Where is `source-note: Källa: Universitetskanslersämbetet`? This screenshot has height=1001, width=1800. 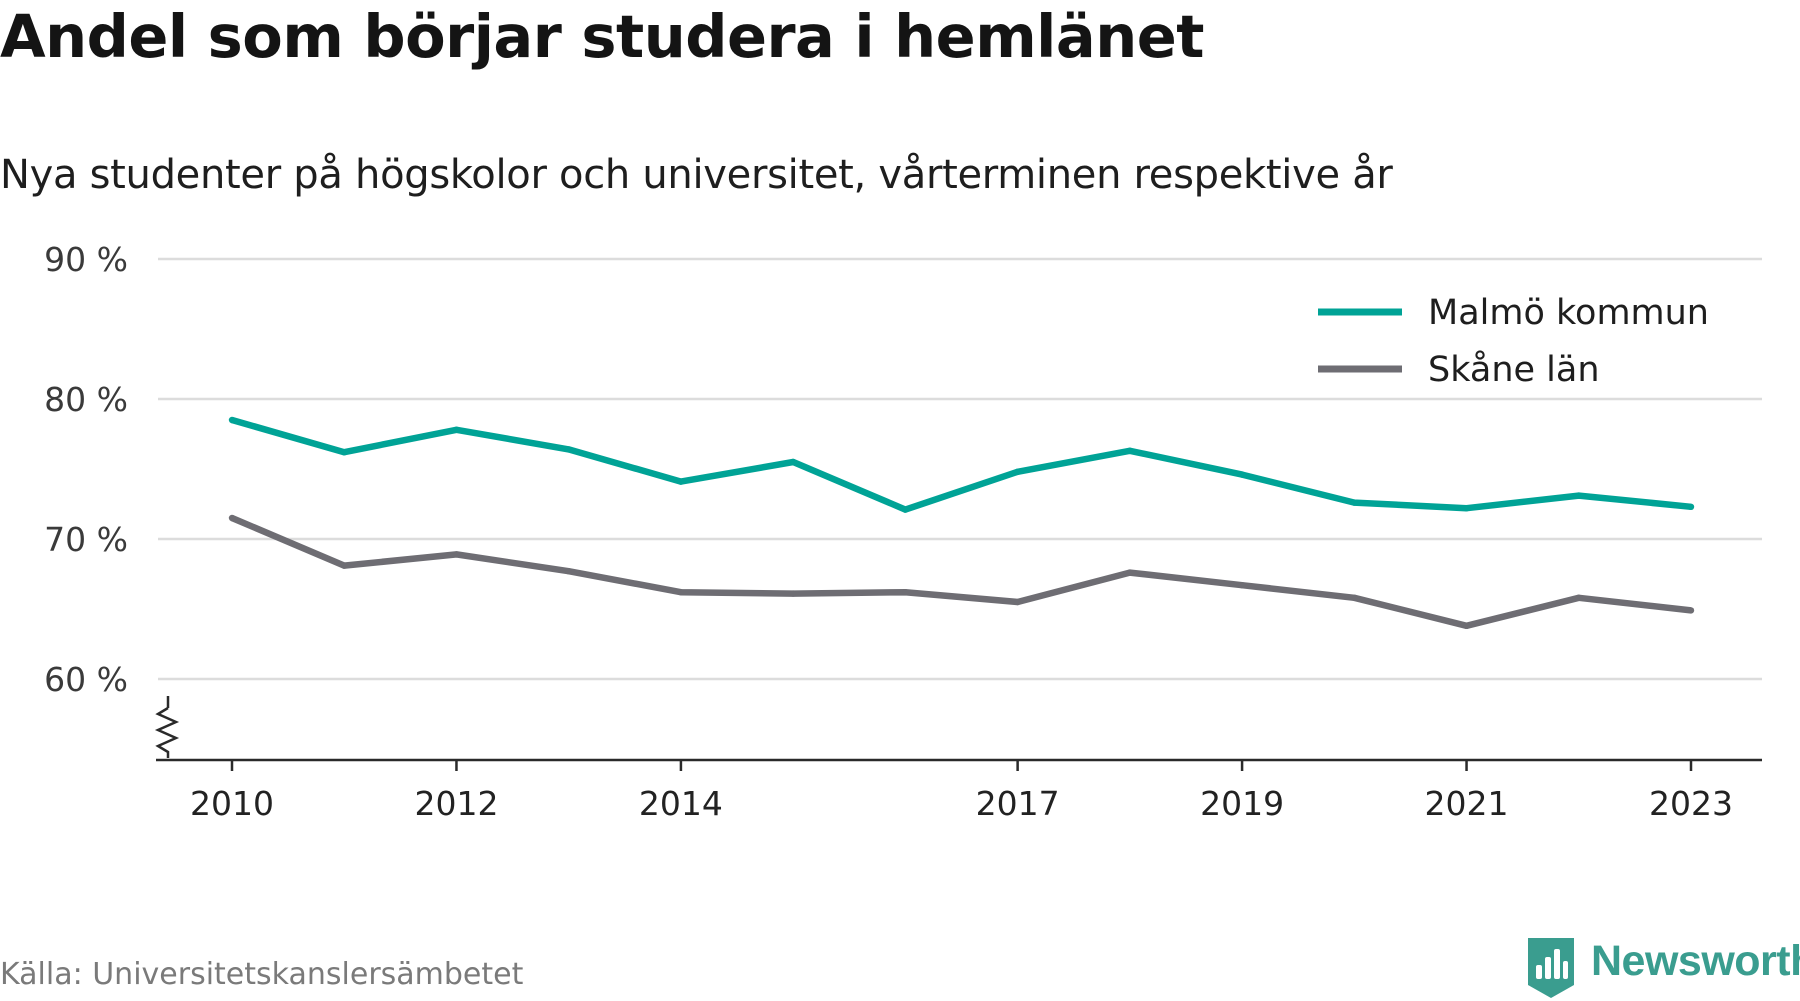 source-note: Källa: Universitetskanslersämbetet is located at coordinates (262, 974).